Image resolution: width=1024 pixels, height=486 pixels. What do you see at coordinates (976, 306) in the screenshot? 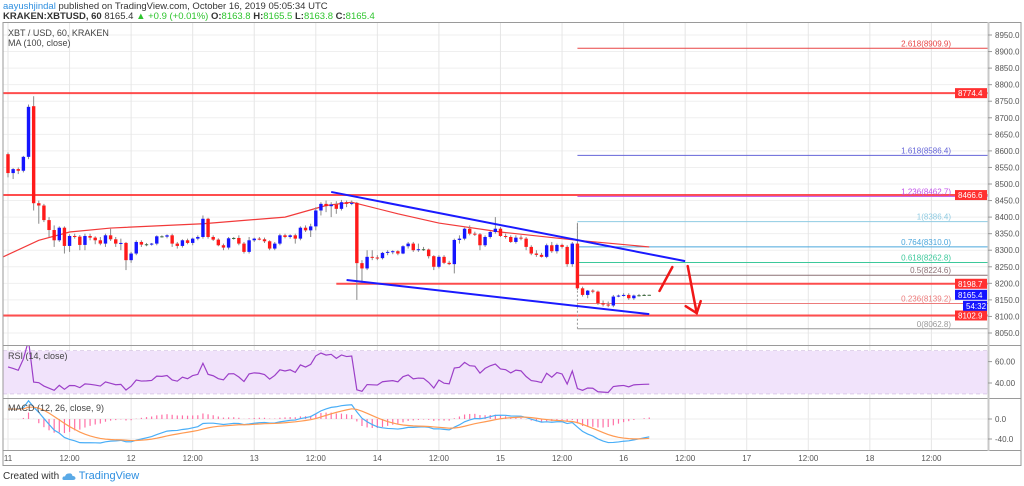
I see `bar-countdown: 54:32` at bounding box center [976, 306].